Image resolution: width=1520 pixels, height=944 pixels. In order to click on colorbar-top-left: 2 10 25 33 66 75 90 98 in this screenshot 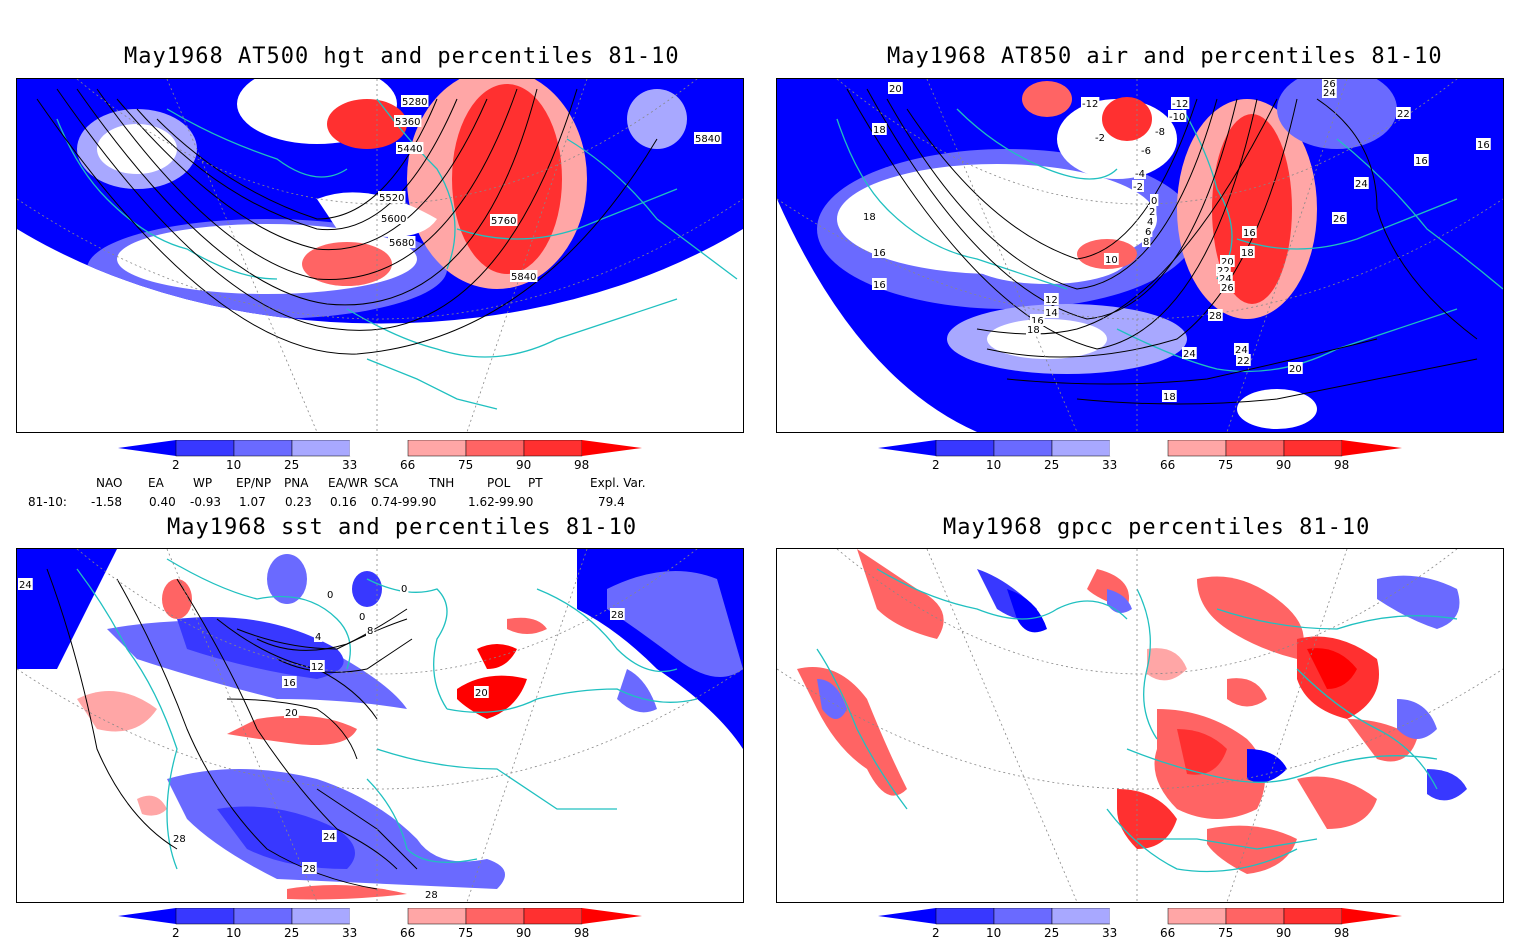, I will do `click(383, 457)`.